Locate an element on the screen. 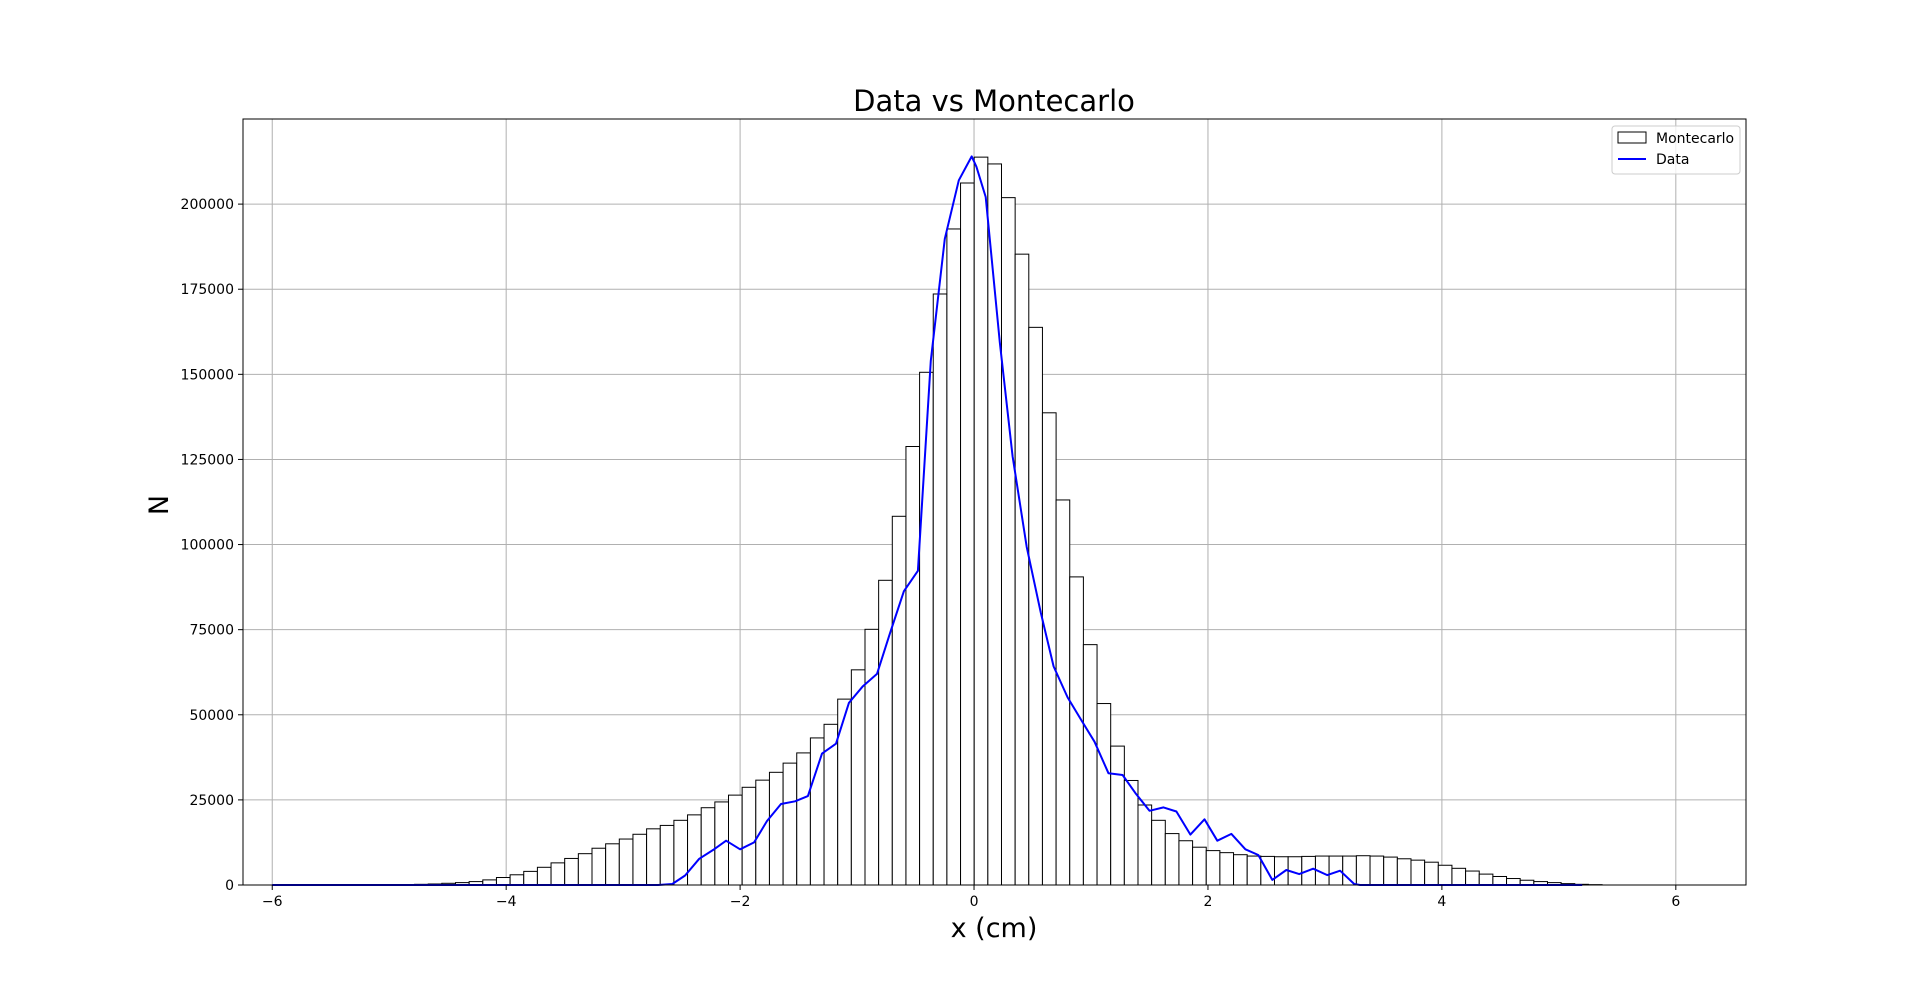 Image resolution: width=1920 pixels, height=983 pixels. y-tick-label: 0 is located at coordinates (229, 886).